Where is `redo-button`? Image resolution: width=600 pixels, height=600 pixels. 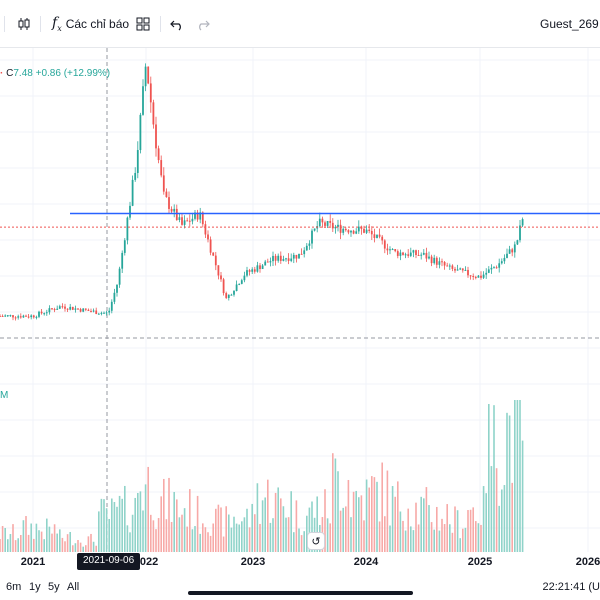 redo-button is located at coordinates (203, 24).